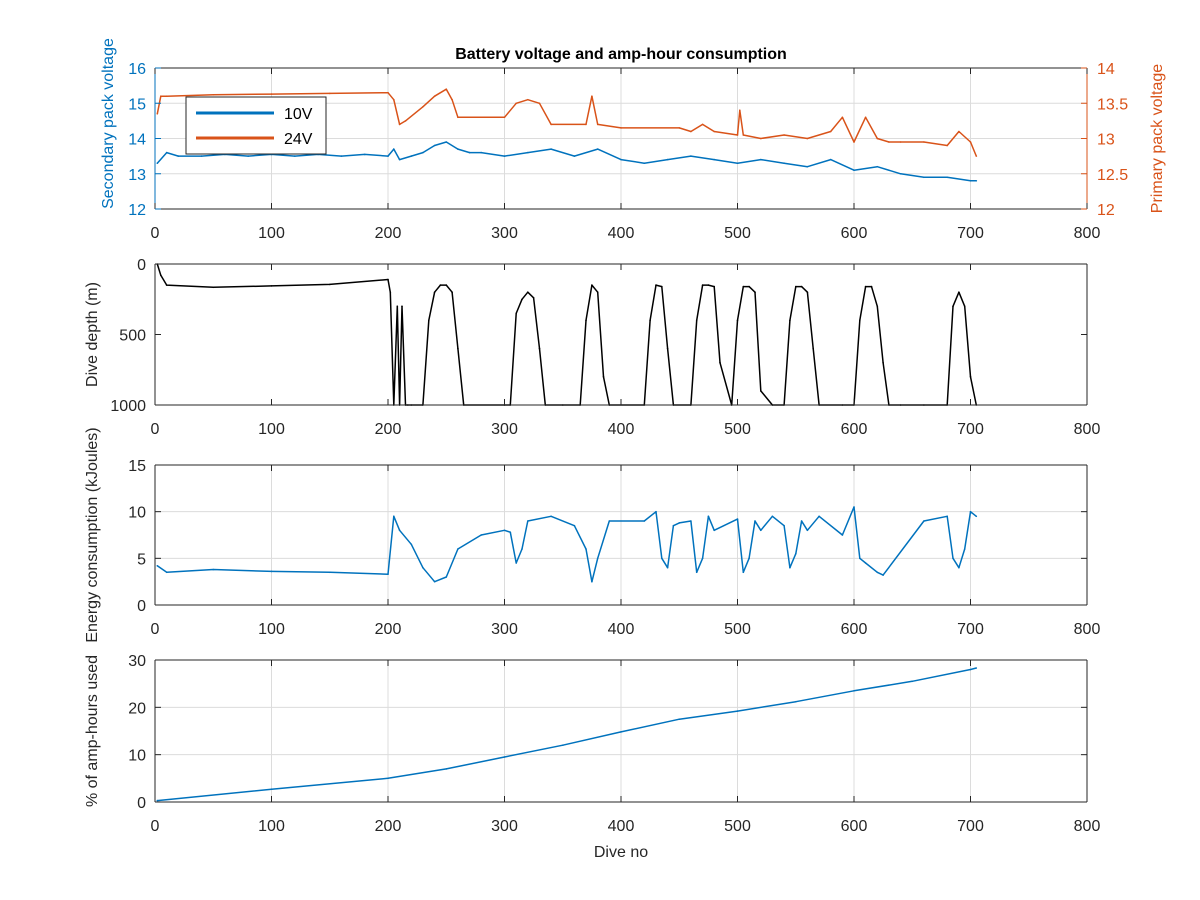  I want to click on y-tick-label: 1000, so click(128, 406).